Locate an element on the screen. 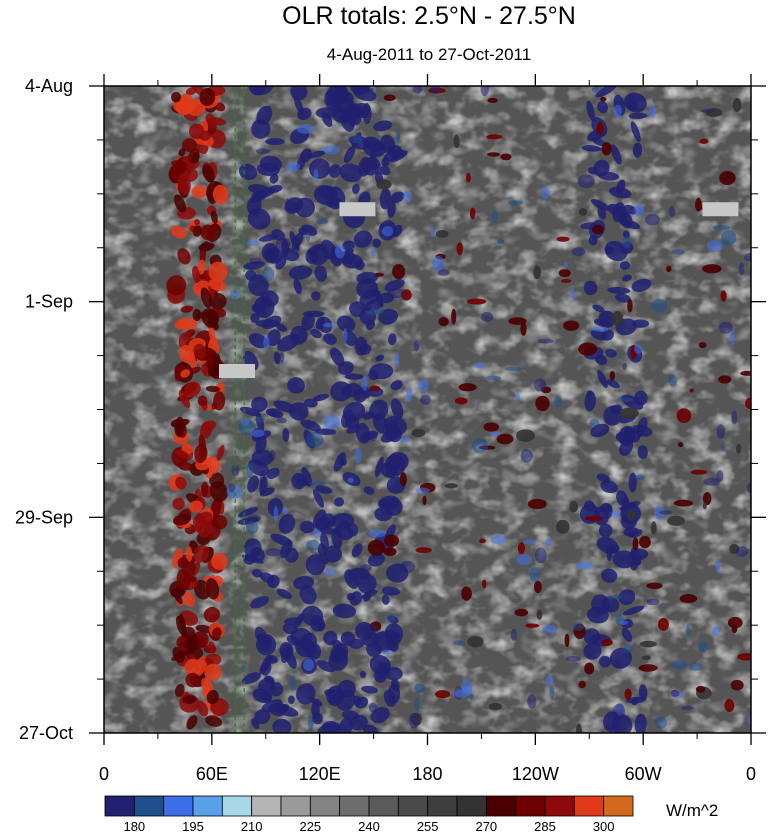 Image resolution: width=771 pixels, height=834 pixels. colorbar-label: 300 is located at coordinates (604, 826).